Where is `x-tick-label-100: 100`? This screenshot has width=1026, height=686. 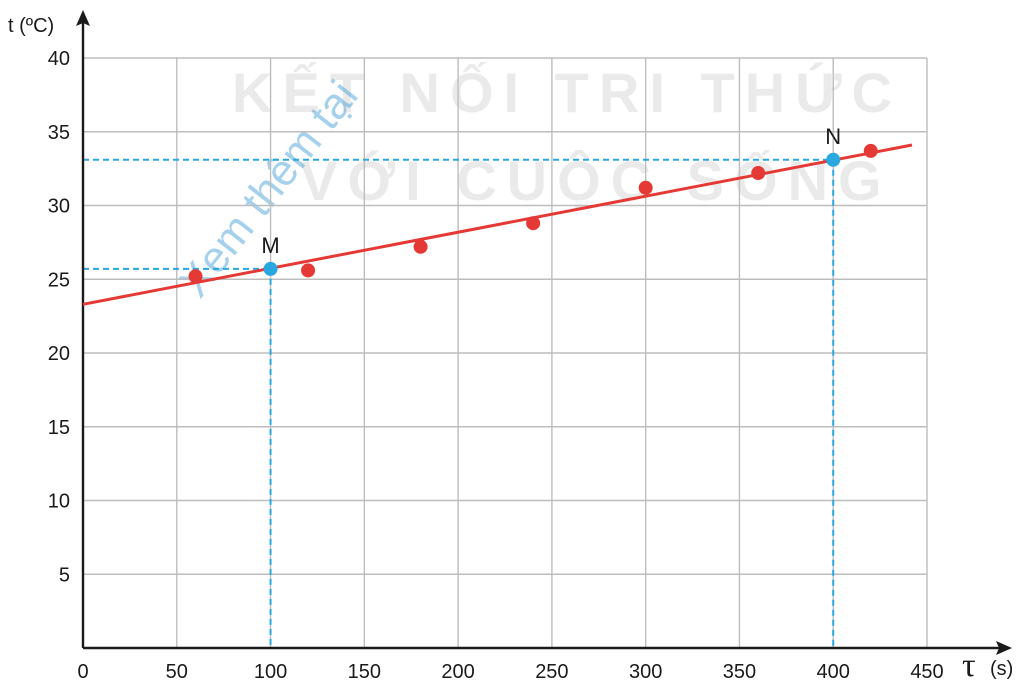 x-tick-label-100: 100 is located at coordinates (270, 672).